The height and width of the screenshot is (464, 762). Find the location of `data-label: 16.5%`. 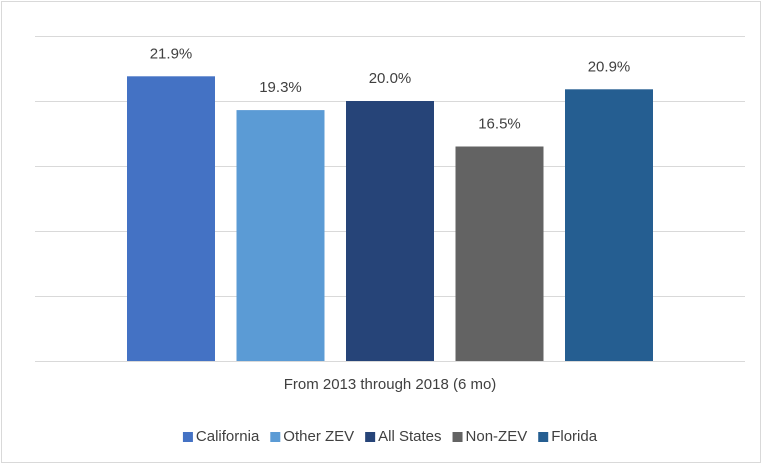

data-label: 16.5% is located at coordinates (499, 123).